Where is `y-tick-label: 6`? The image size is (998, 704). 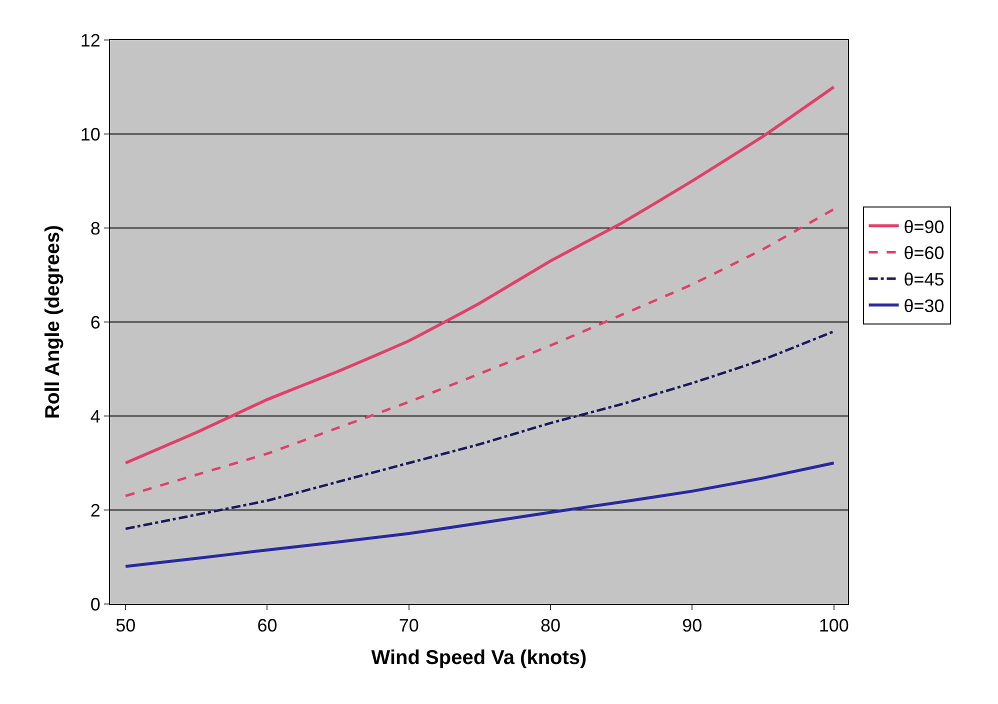
y-tick-label: 6 is located at coordinates (95, 322).